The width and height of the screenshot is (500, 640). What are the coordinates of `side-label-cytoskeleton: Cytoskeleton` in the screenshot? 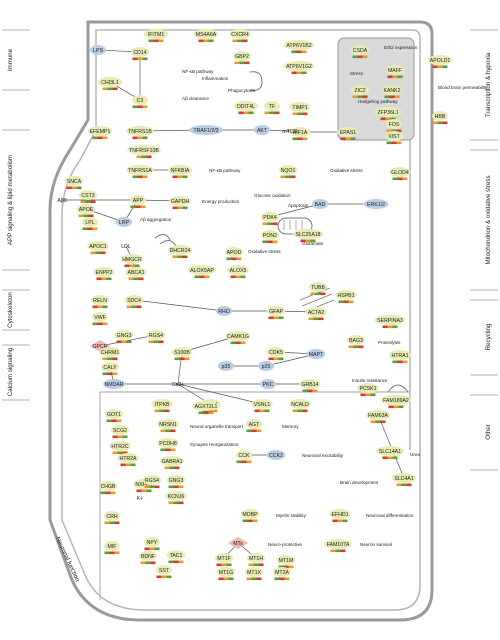 It's located at (10, 310).